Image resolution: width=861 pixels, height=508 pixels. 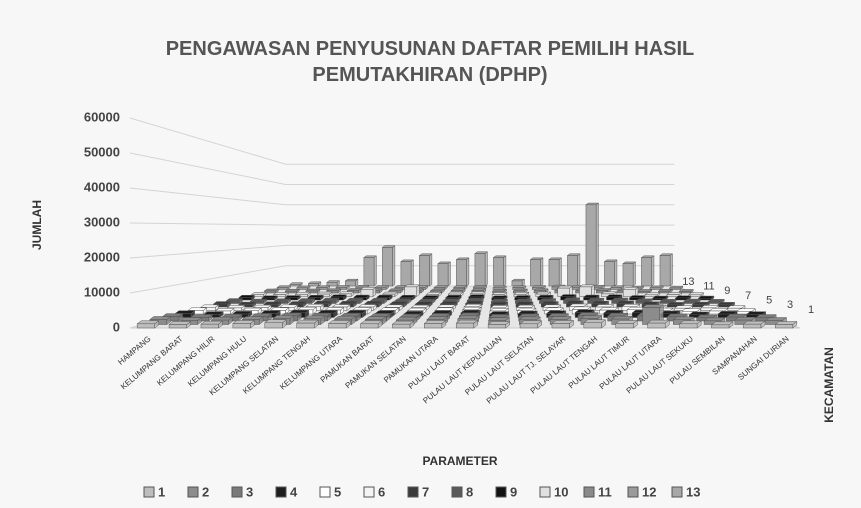 What do you see at coordinates (102, 291) in the screenshot?
I see `y-tick-label: 10000` at bounding box center [102, 291].